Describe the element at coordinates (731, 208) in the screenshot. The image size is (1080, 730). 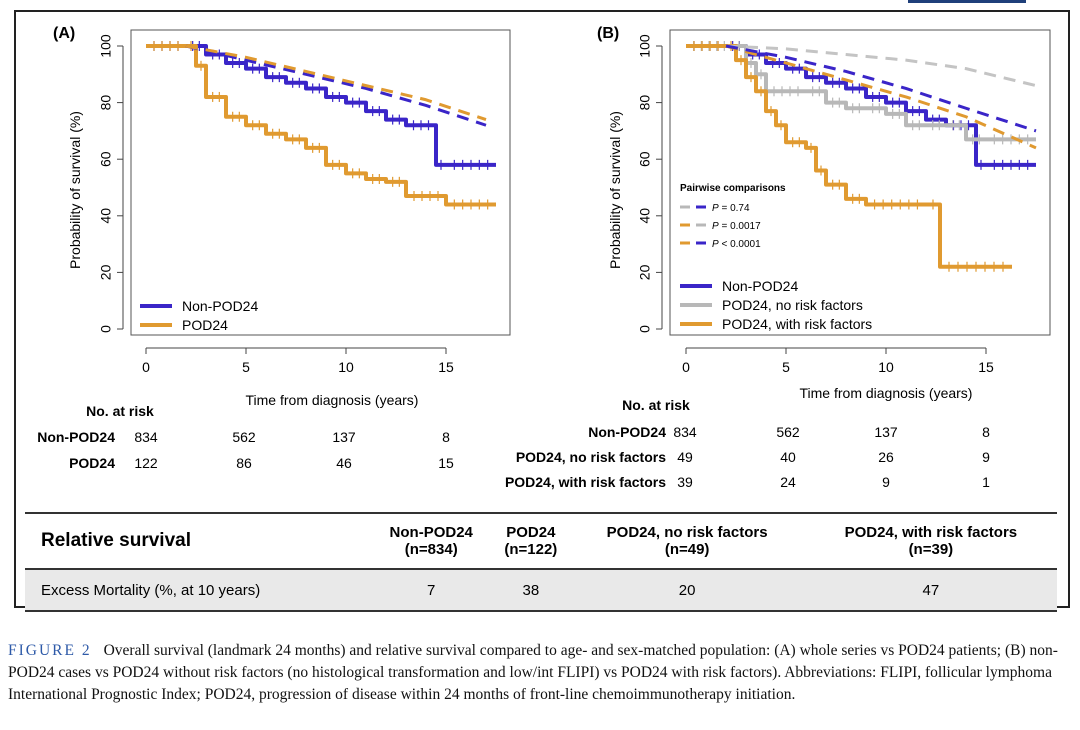
I see `pairwise-p-value: P = 0.74` at that location.